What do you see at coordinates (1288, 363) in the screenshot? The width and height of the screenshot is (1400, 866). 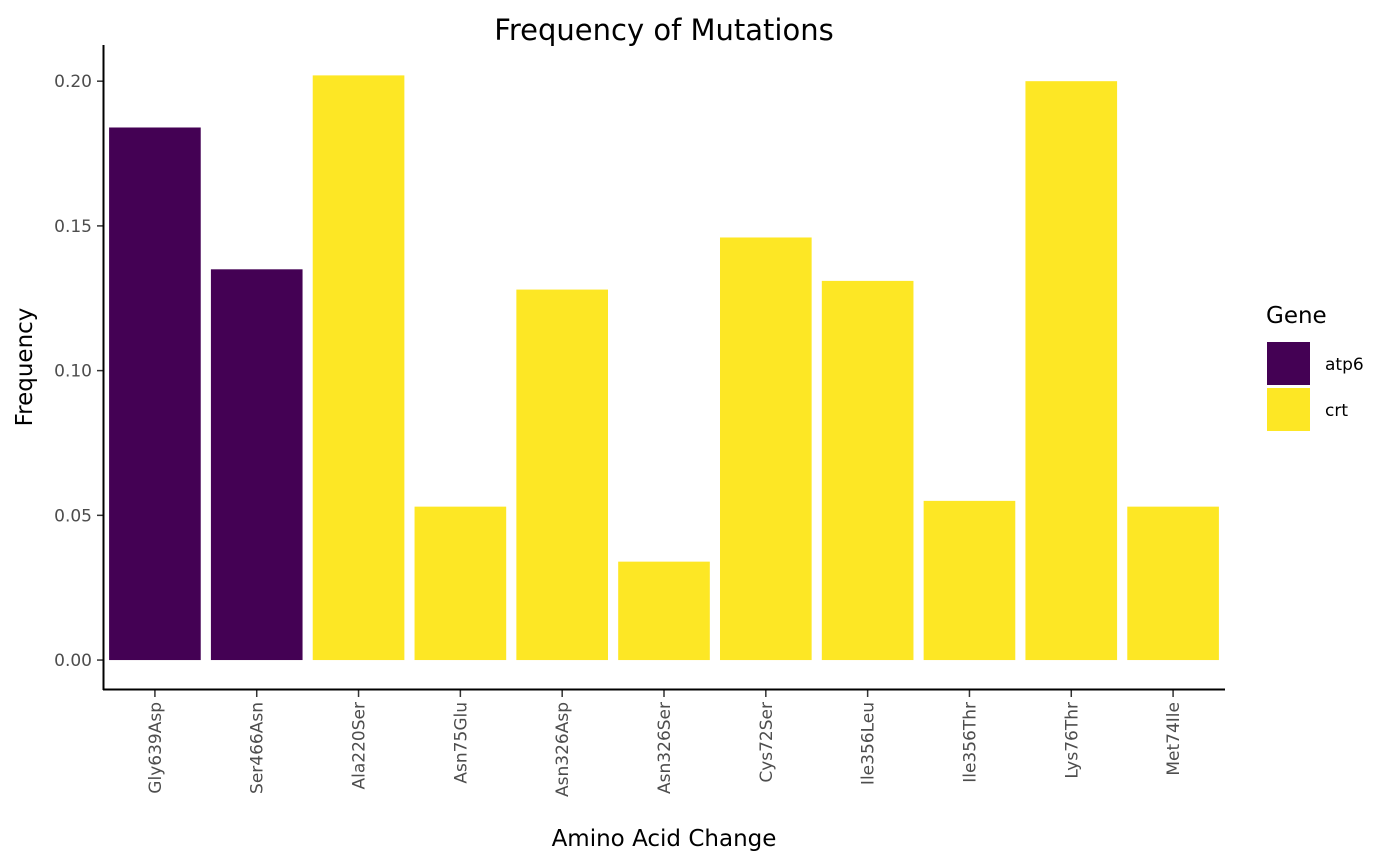 I see `legend-swatch-atp6` at bounding box center [1288, 363].